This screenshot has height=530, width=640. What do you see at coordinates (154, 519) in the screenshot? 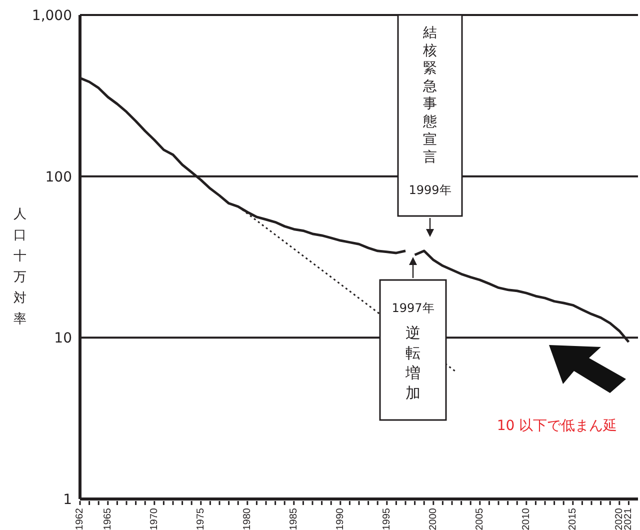
I see `x-tick-label: 1970` at bounding box center [154, 519].